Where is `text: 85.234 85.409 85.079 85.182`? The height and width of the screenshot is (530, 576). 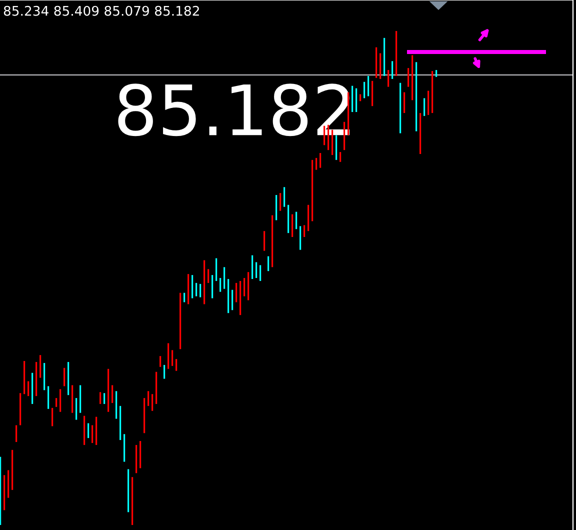 text: 85.234 85.409 85.079 85.182 is located at coordinates (101, 11).